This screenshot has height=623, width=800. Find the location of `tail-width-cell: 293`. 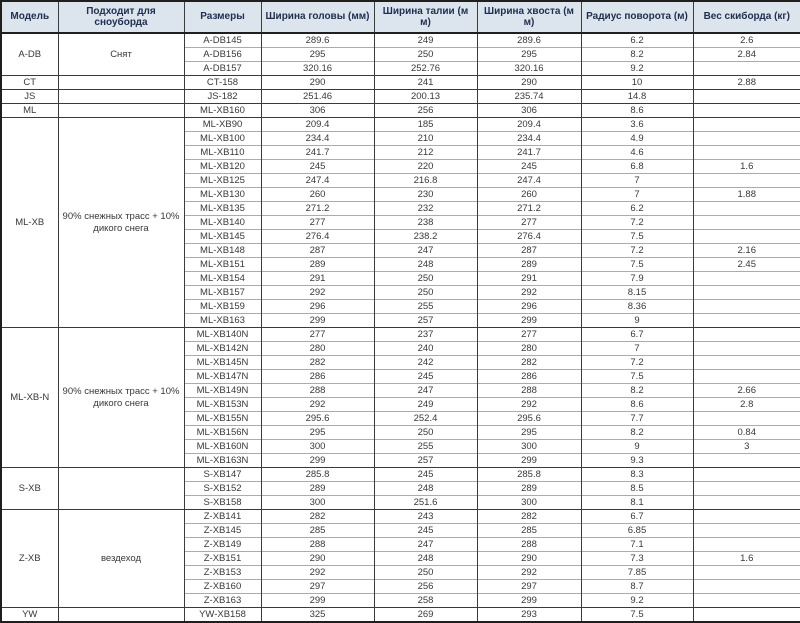

tail-width-cell: 293 is located at coordinates (528, 614).